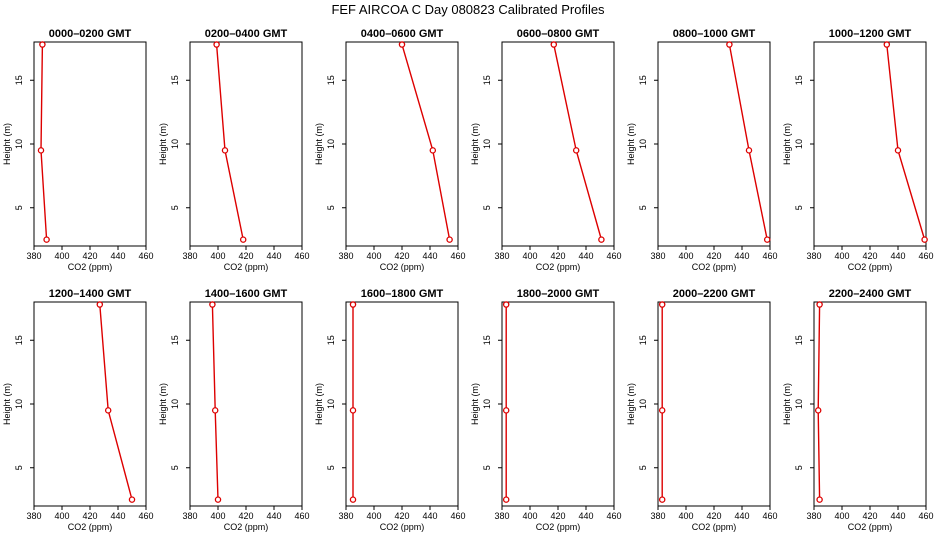 The height and width of the screenshot is (540, 936). What do you see at coordinates (558, 34) in the screenshot?
I see `panel-title: 0600–0800 GMT` at bounding box center [558, 34].